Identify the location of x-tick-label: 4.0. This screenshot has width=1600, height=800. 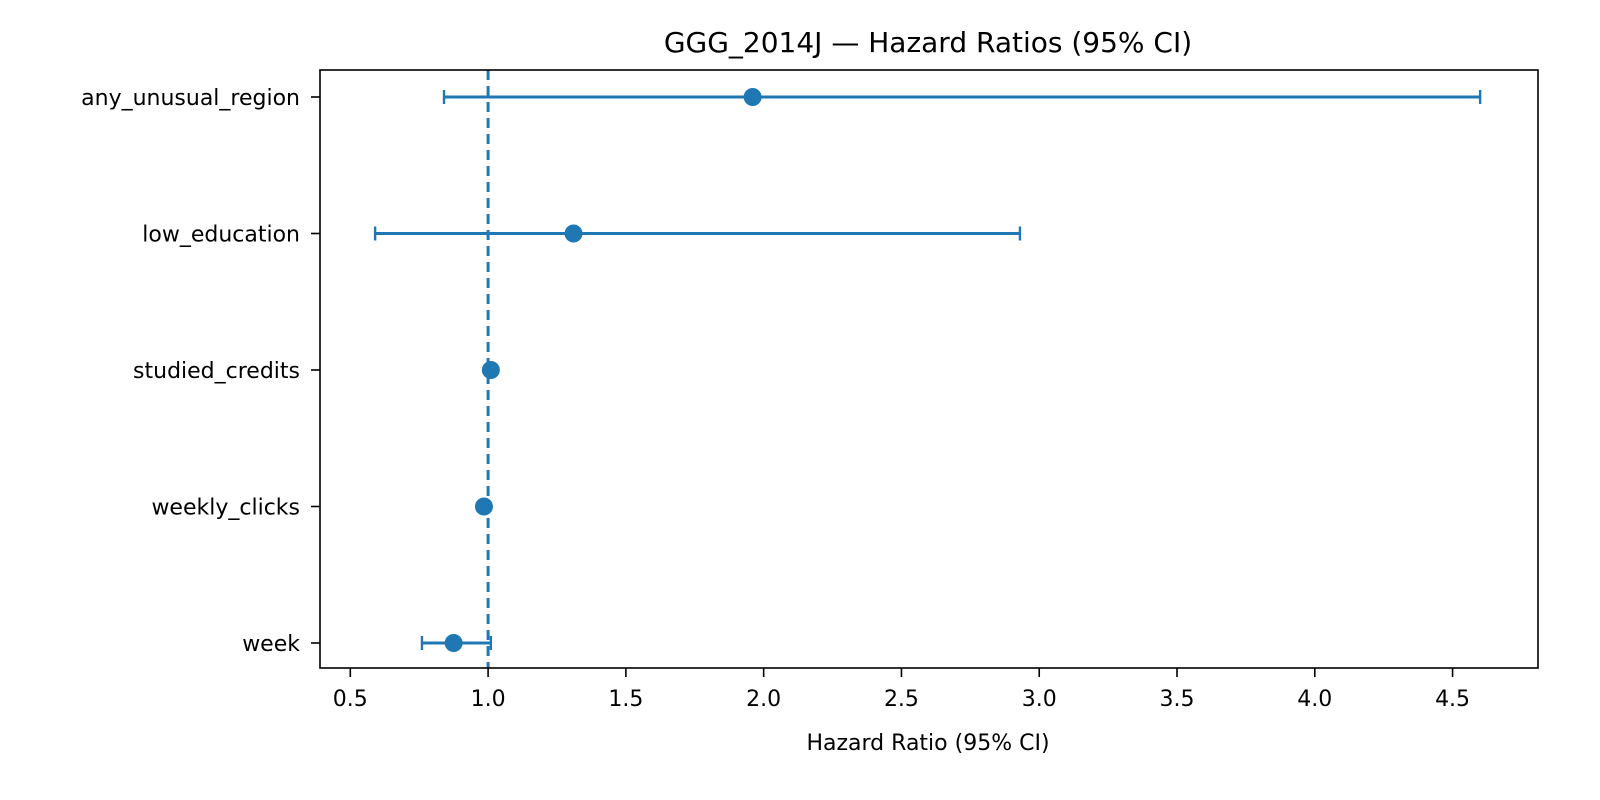
(1314, 699).